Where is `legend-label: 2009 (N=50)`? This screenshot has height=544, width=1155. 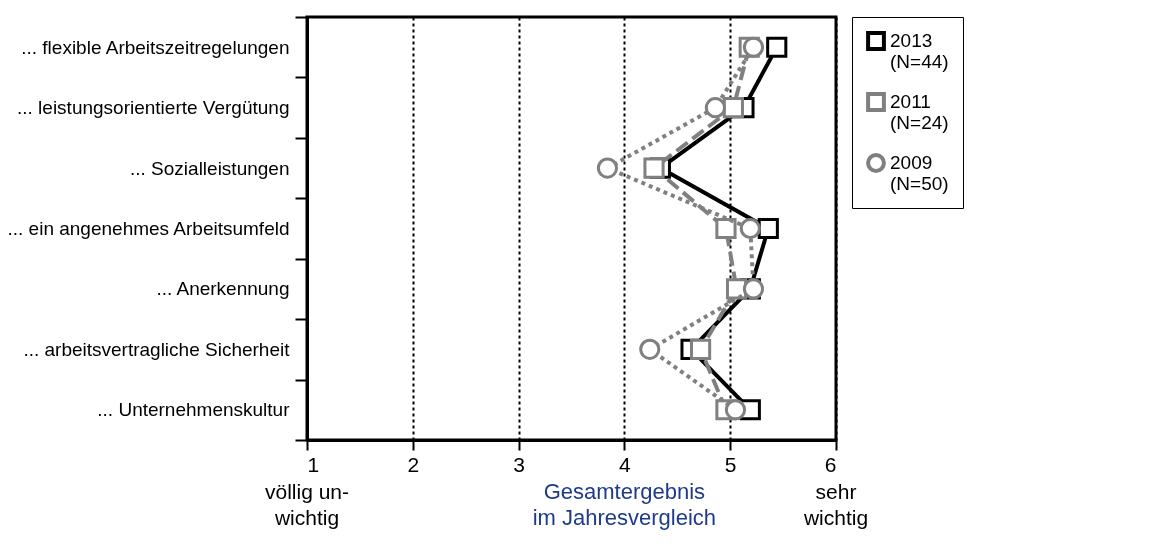
legend-label: 2009 (N=50) is located at coordinates (919, 173).